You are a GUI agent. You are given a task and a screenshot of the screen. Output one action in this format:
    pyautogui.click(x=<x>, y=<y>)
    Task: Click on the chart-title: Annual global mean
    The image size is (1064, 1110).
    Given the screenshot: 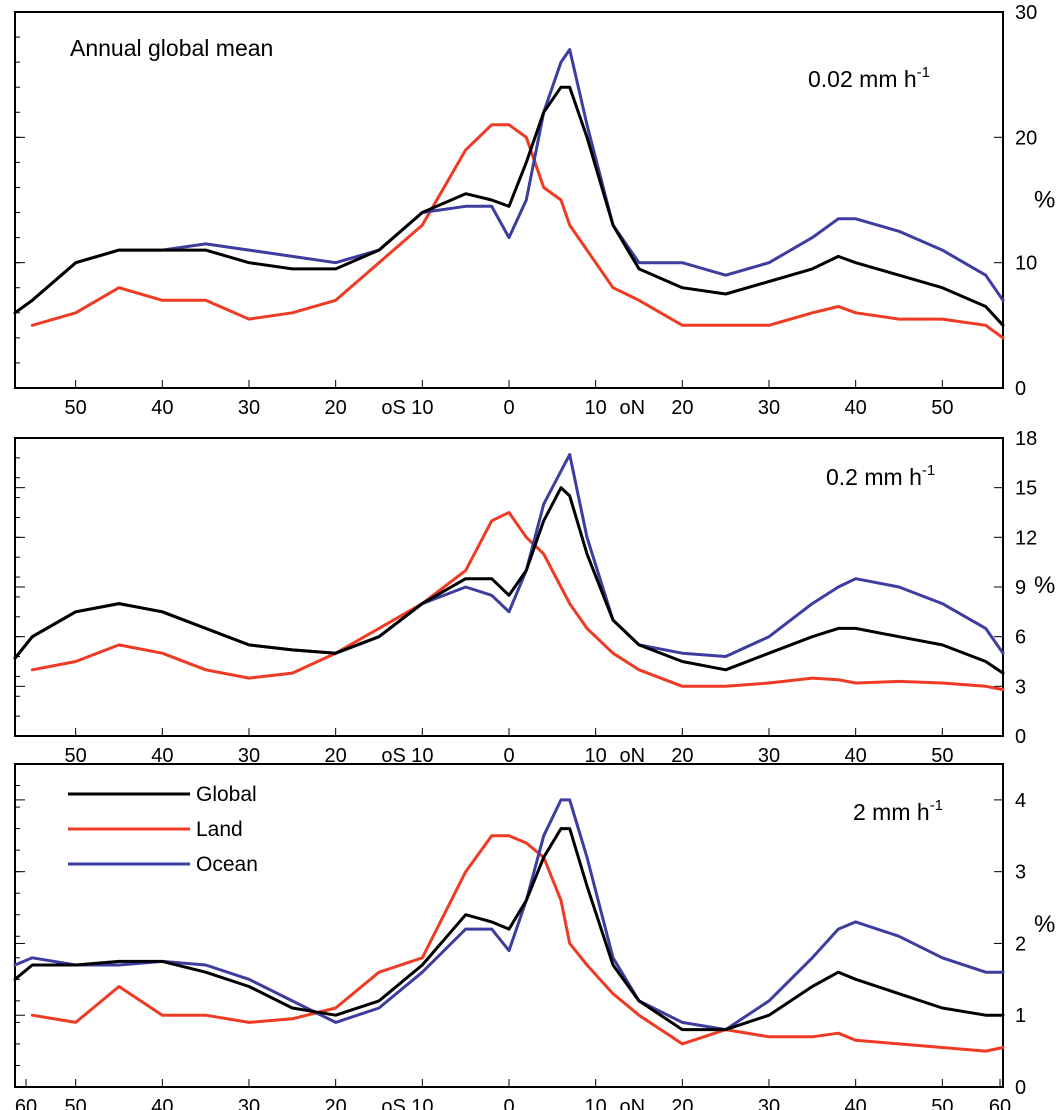 What is the action you would take?
    pyautogui.click(x=171, y=48)
    